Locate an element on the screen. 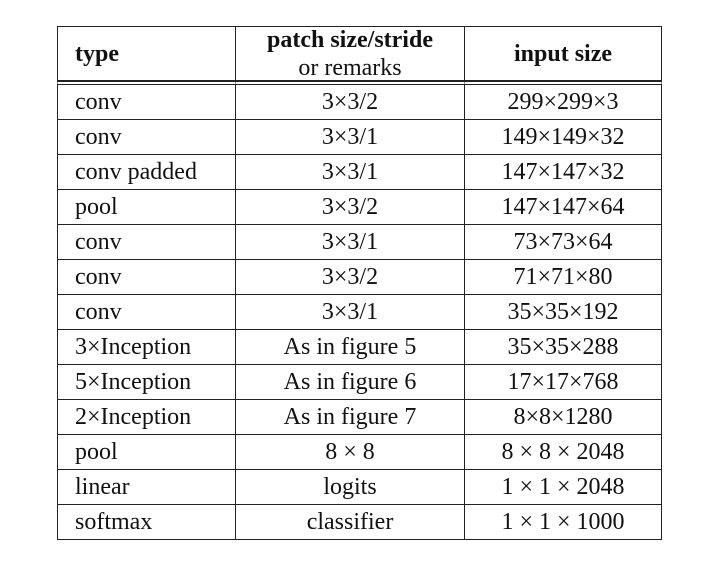  cell-type: 3×Inception is located at coordinates (146, 347).